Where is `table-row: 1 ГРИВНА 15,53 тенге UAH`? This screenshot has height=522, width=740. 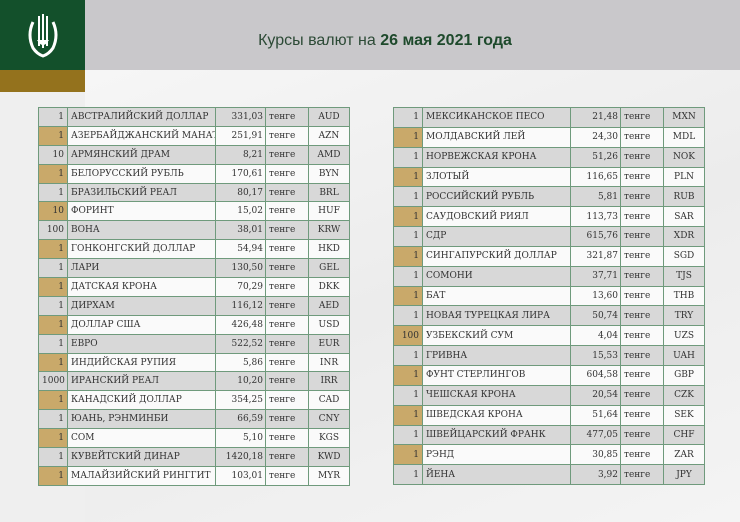 table-row: 1 ГРИВНА 15,53 тенге UAH is located at coordinates (549, 355).